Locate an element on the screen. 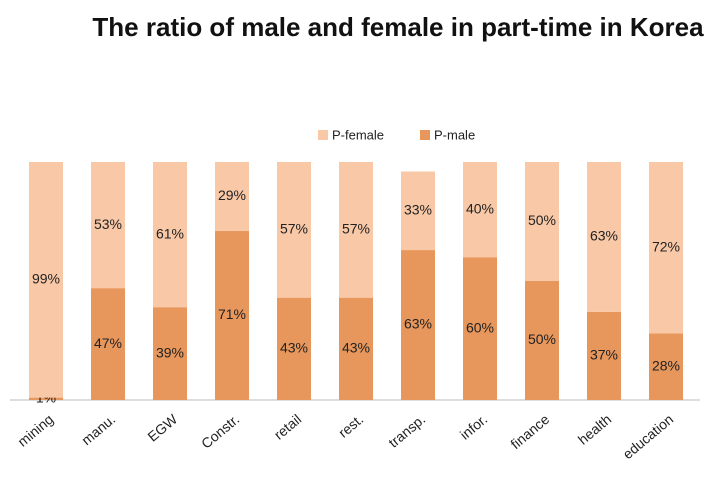 This screenshot has width=718, height=496. value-label: 60% is located at coordinates (480, 327).